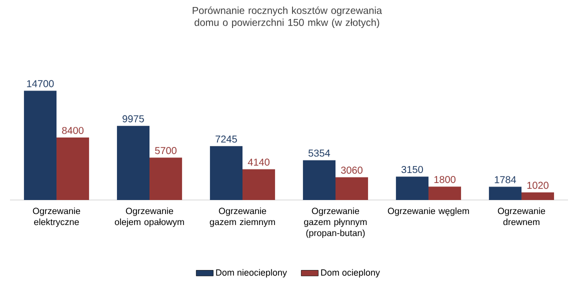 This screenshot has height=303, width=574. What do you see at coordinates (242, 217) in the screenshot?
I see `x-tick-label: Ogrzewanie gazem ziemnym` at bounding box center [242, 217].